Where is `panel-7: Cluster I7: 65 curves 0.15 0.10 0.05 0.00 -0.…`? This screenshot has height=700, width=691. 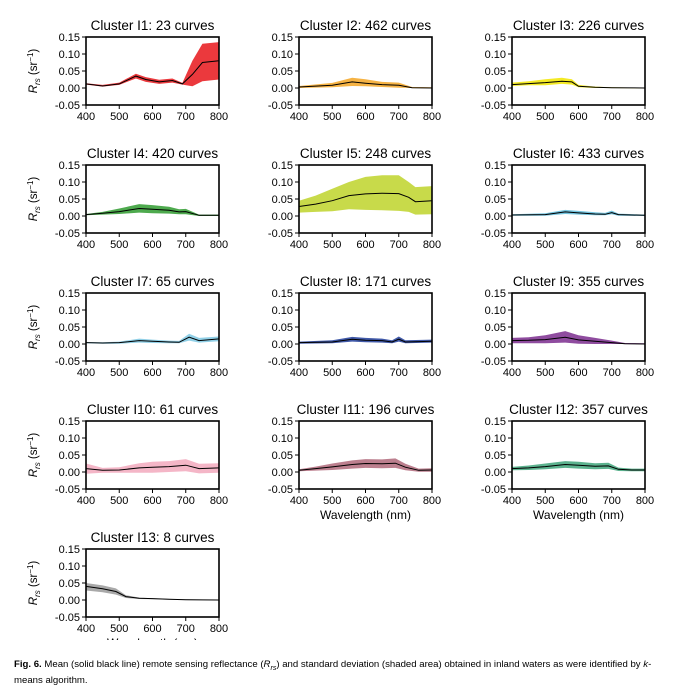 panel-7: Cluster I7: 65 curves 0.15 0.10 0.05 0.00 -0.… is located at coordinates (127, 326).